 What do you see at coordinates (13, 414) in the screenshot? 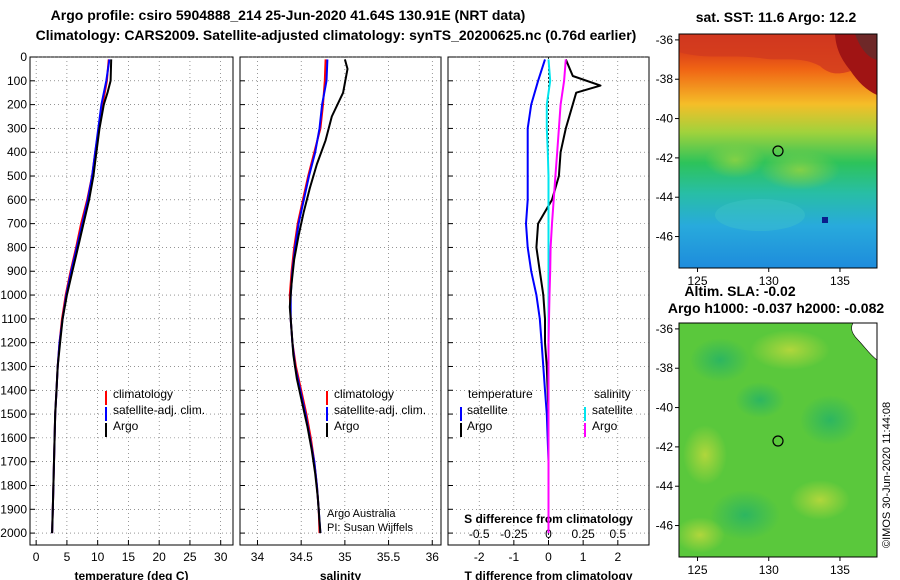
I see `y-tick-label: 1500` at bounding box center [13, 414].